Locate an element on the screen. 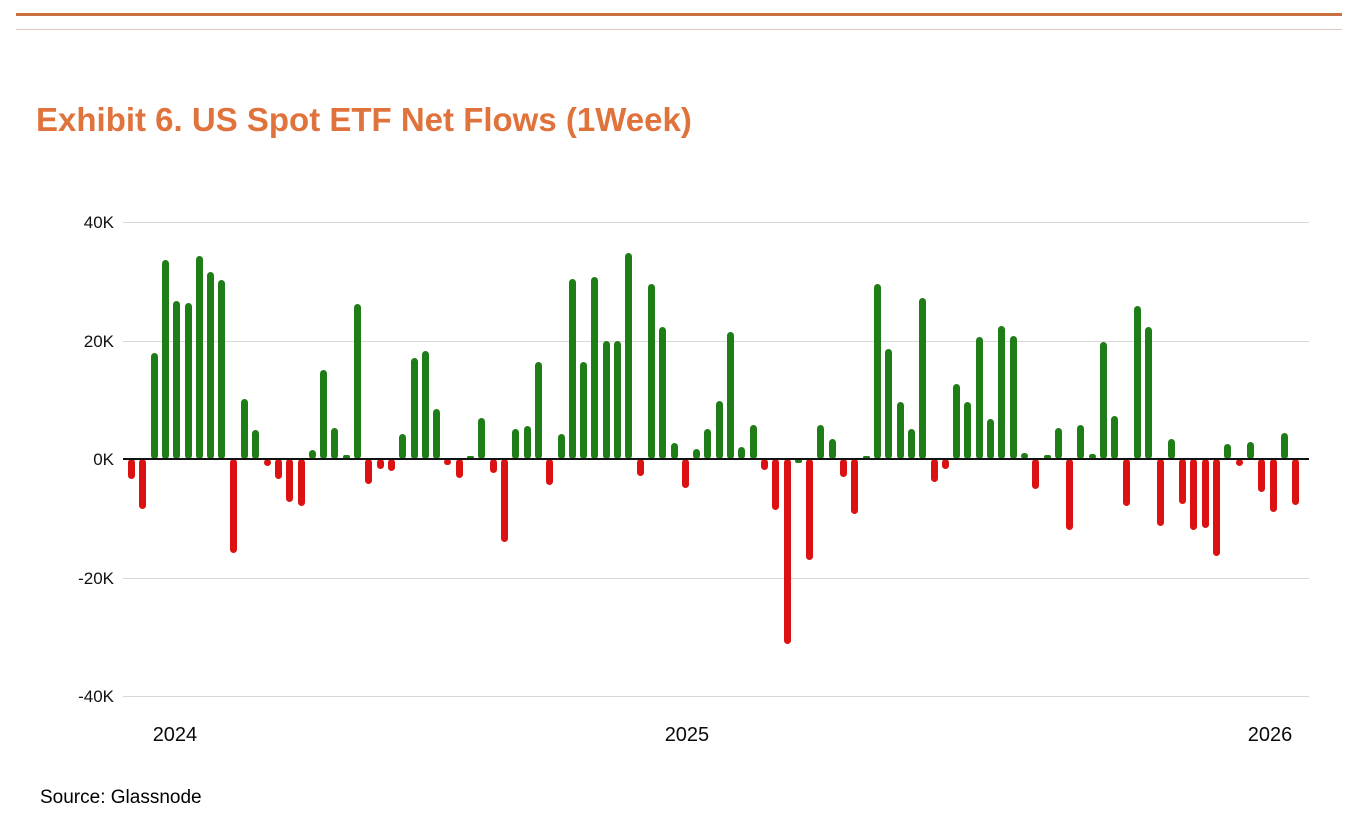 This screenshot has height=832, width=1356. header-rule-thick is located at coordinates (679, 14).